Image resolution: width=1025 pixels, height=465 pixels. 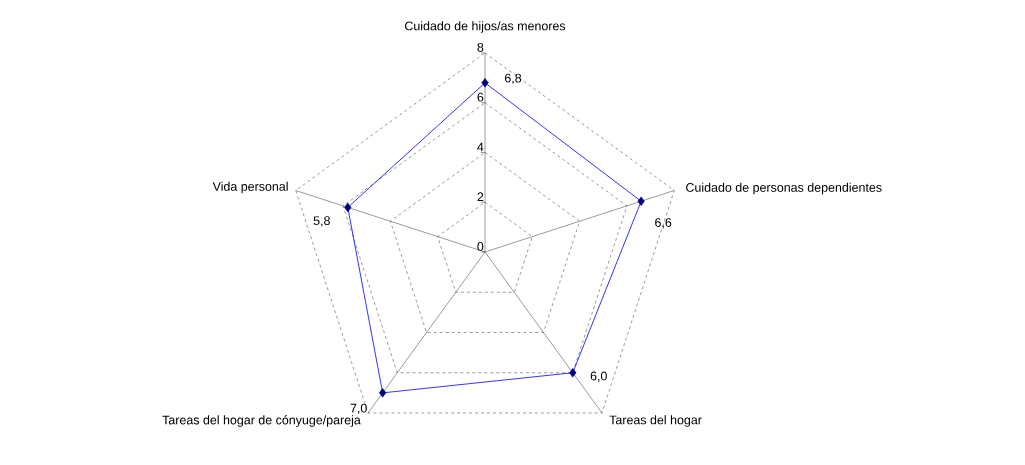 What do you see at coordinates (250, 187) in the screenshot?
I see `spoke-label: Vida personal` at bounding box center [250, 187].